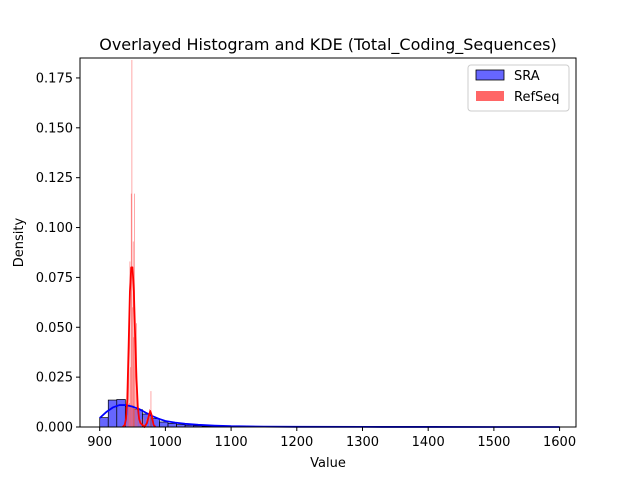  What do you see at coordinates (428, 442) in the screenshot?
I see `x-tick-label: 1400` at bounding box center [428, 442].